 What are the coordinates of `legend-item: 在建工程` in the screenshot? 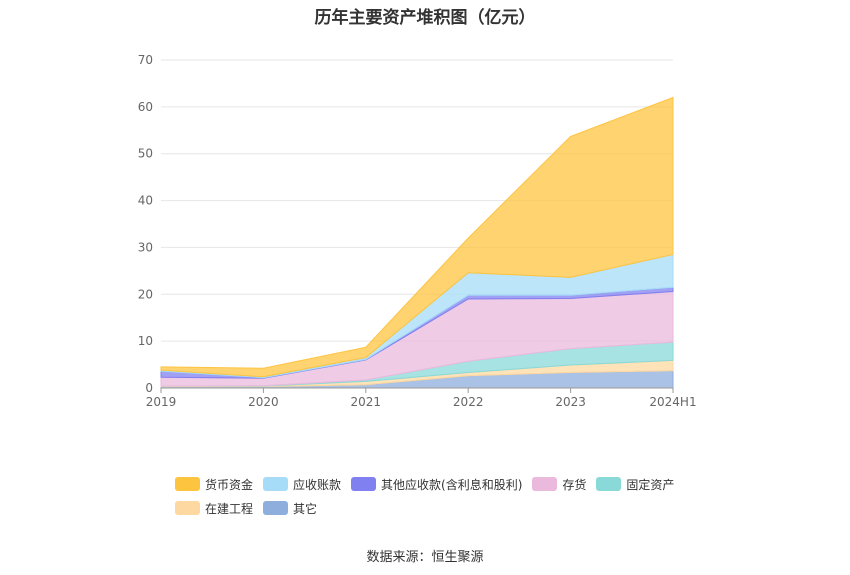 It's located at (214, 508).